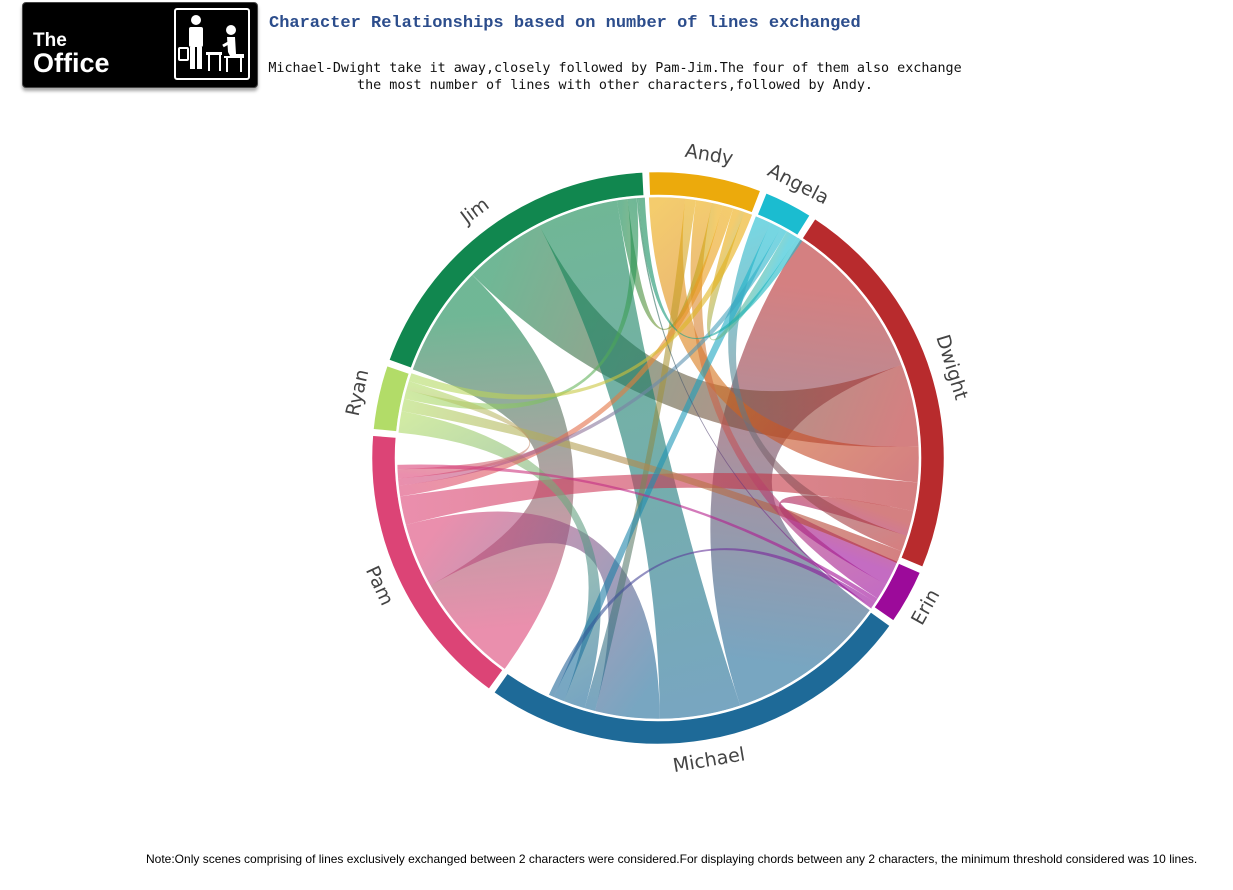 This screenshot has height=890, width=1233. What do you see at coordinates (463, 429) in the screenshot?
I see `chord-pam-ryan` at bounding box center [463, 429].